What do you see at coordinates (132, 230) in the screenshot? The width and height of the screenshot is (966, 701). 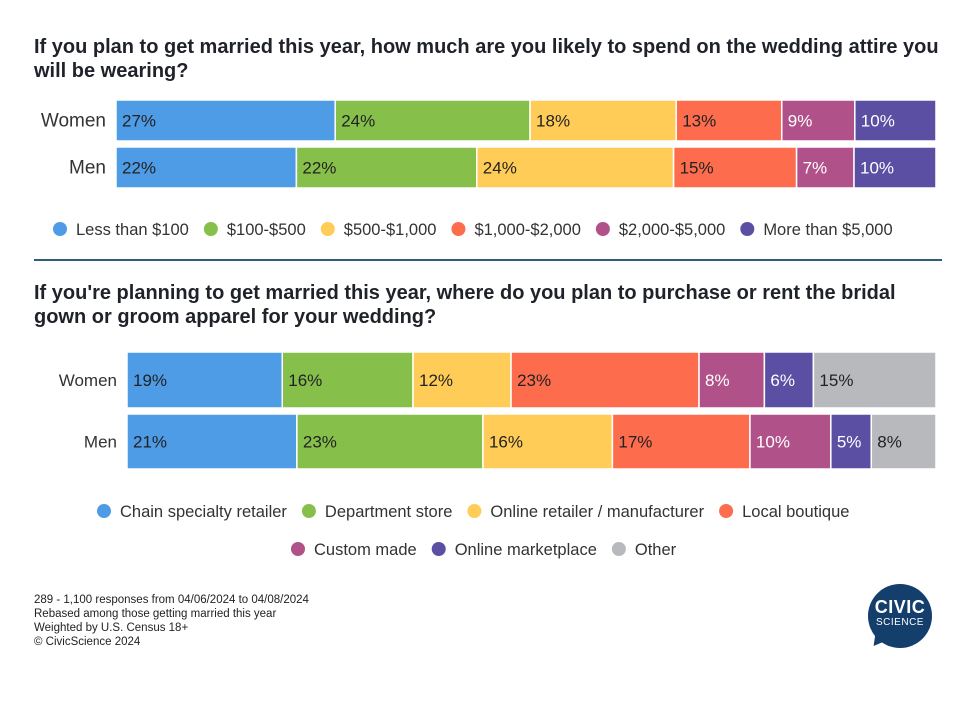 I see `legend-label: Less than $100` at bounding box center [132, 230].